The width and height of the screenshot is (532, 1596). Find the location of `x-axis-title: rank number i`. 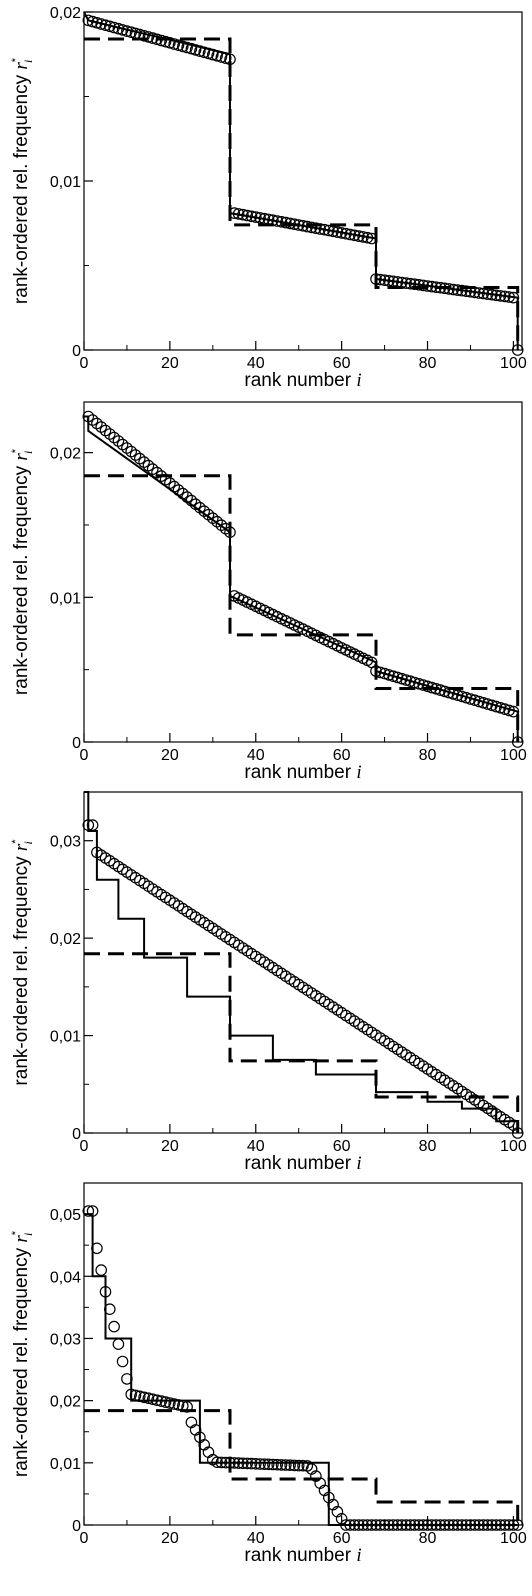

x-axis-title: rank number i is located at coordinates (302, 772).